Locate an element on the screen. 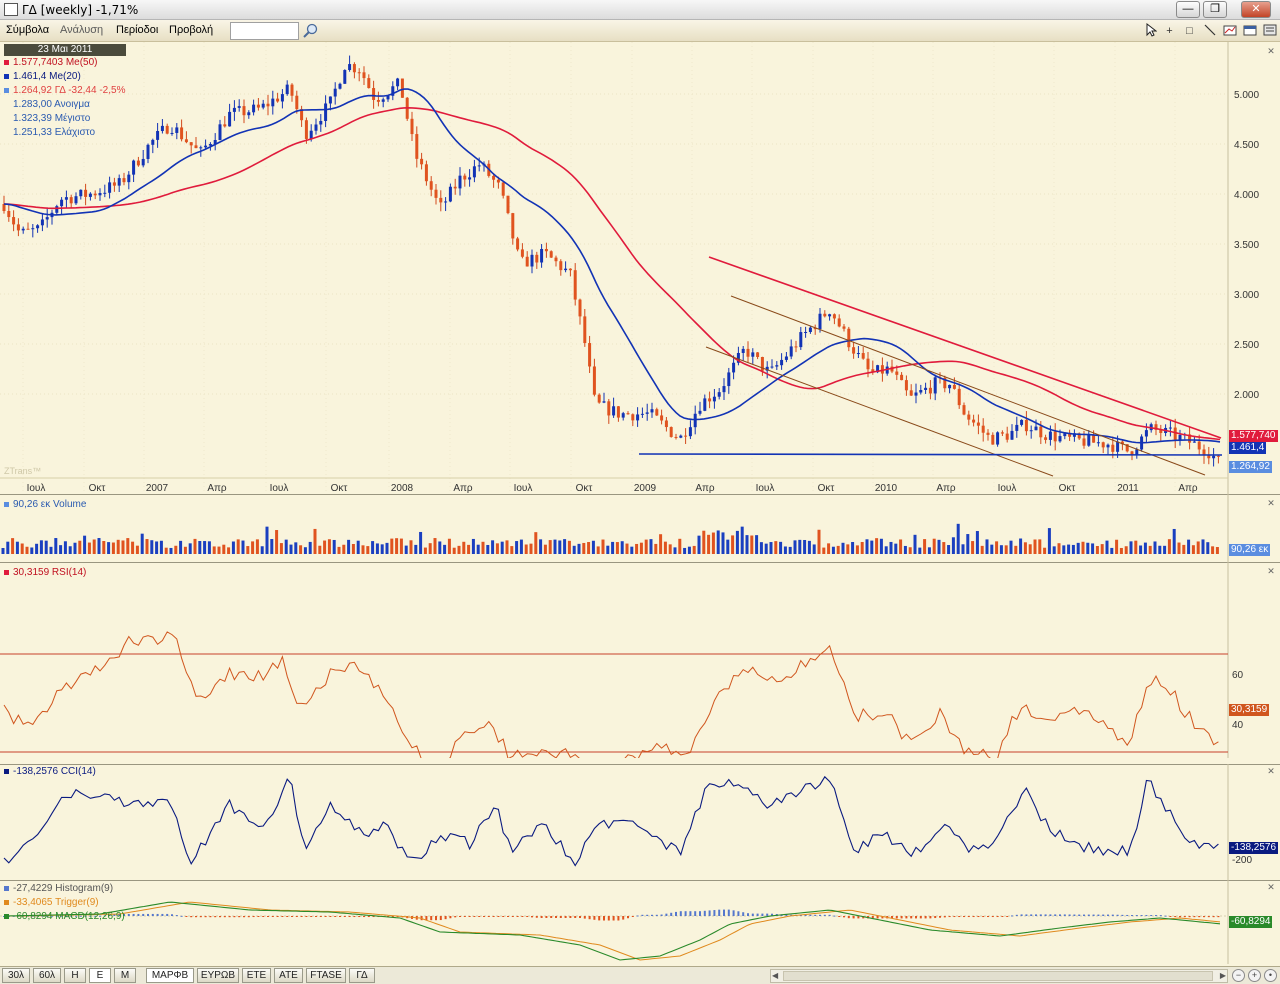 This screenshot has height=984, width=1280. symbol-tab-ete: ΕΤΕ is located at coordinates (256, 975).